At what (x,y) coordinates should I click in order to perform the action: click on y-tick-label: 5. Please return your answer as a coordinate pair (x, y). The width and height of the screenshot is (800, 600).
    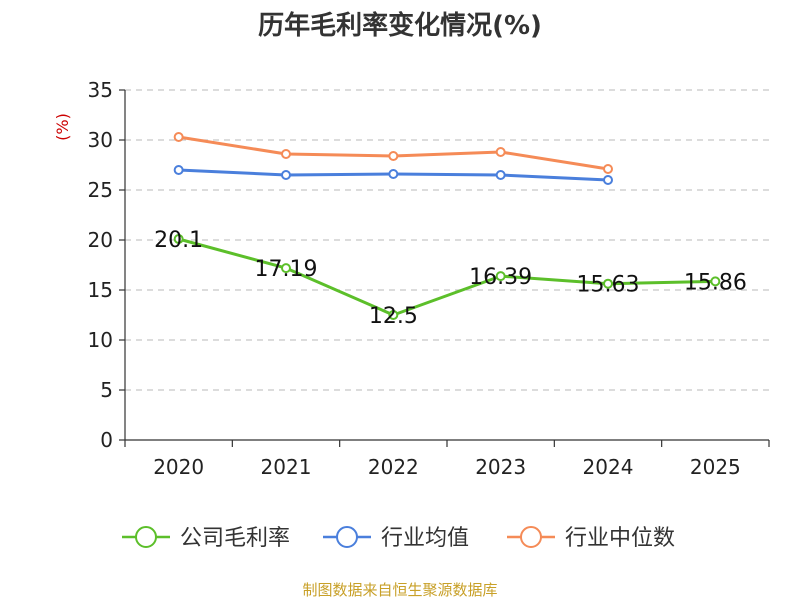
    Looking at the image, I should click on (106, 390).